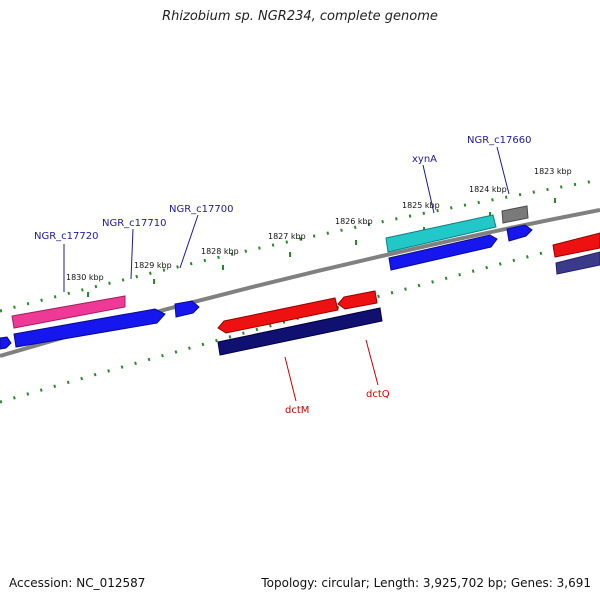 This screenshot has width=600, height=600. What do you see at coordinates (503, 170) in the screenshot?
I see `connector-NGR-c17660` at bounding box center [503, 170].